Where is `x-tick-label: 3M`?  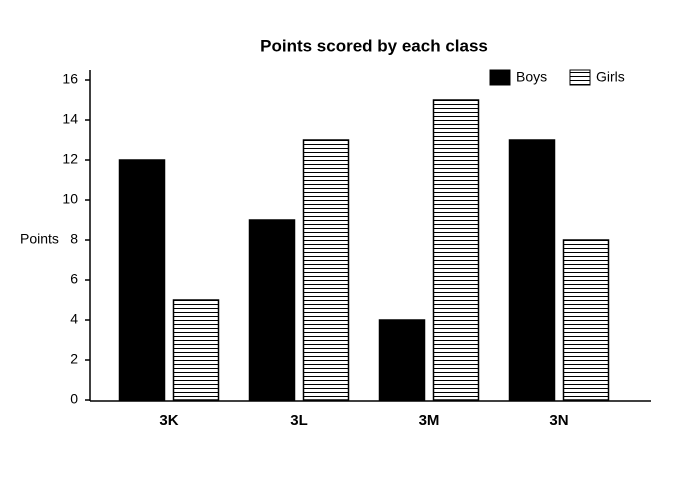
x-tick-label: 3M is located at coordinates (429, 420).